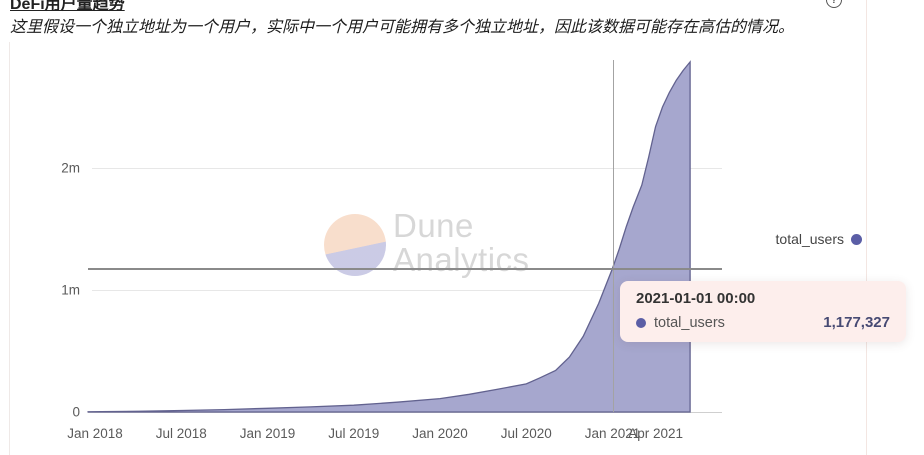 This screenshot has width=924, height=455. Describe the element at coordinates (433, 225) in the screenshot. I see `watermark-line1: Dune` at that location.